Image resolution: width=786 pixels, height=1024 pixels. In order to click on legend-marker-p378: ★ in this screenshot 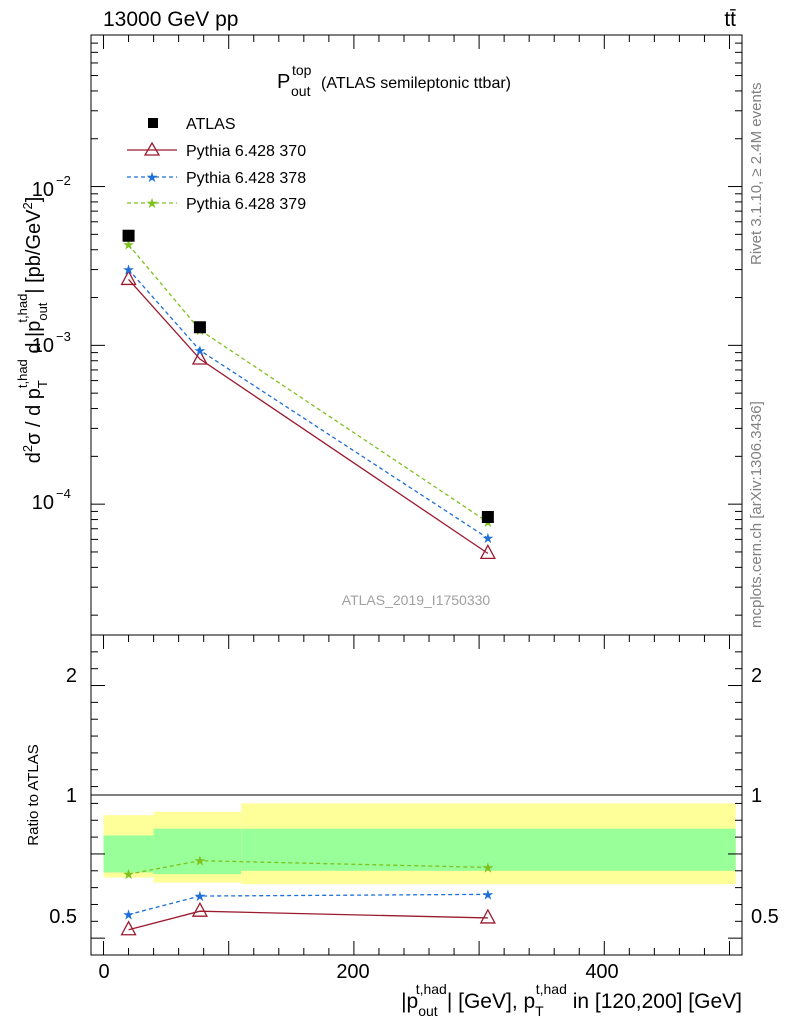, I will do `click(152, 177)`.